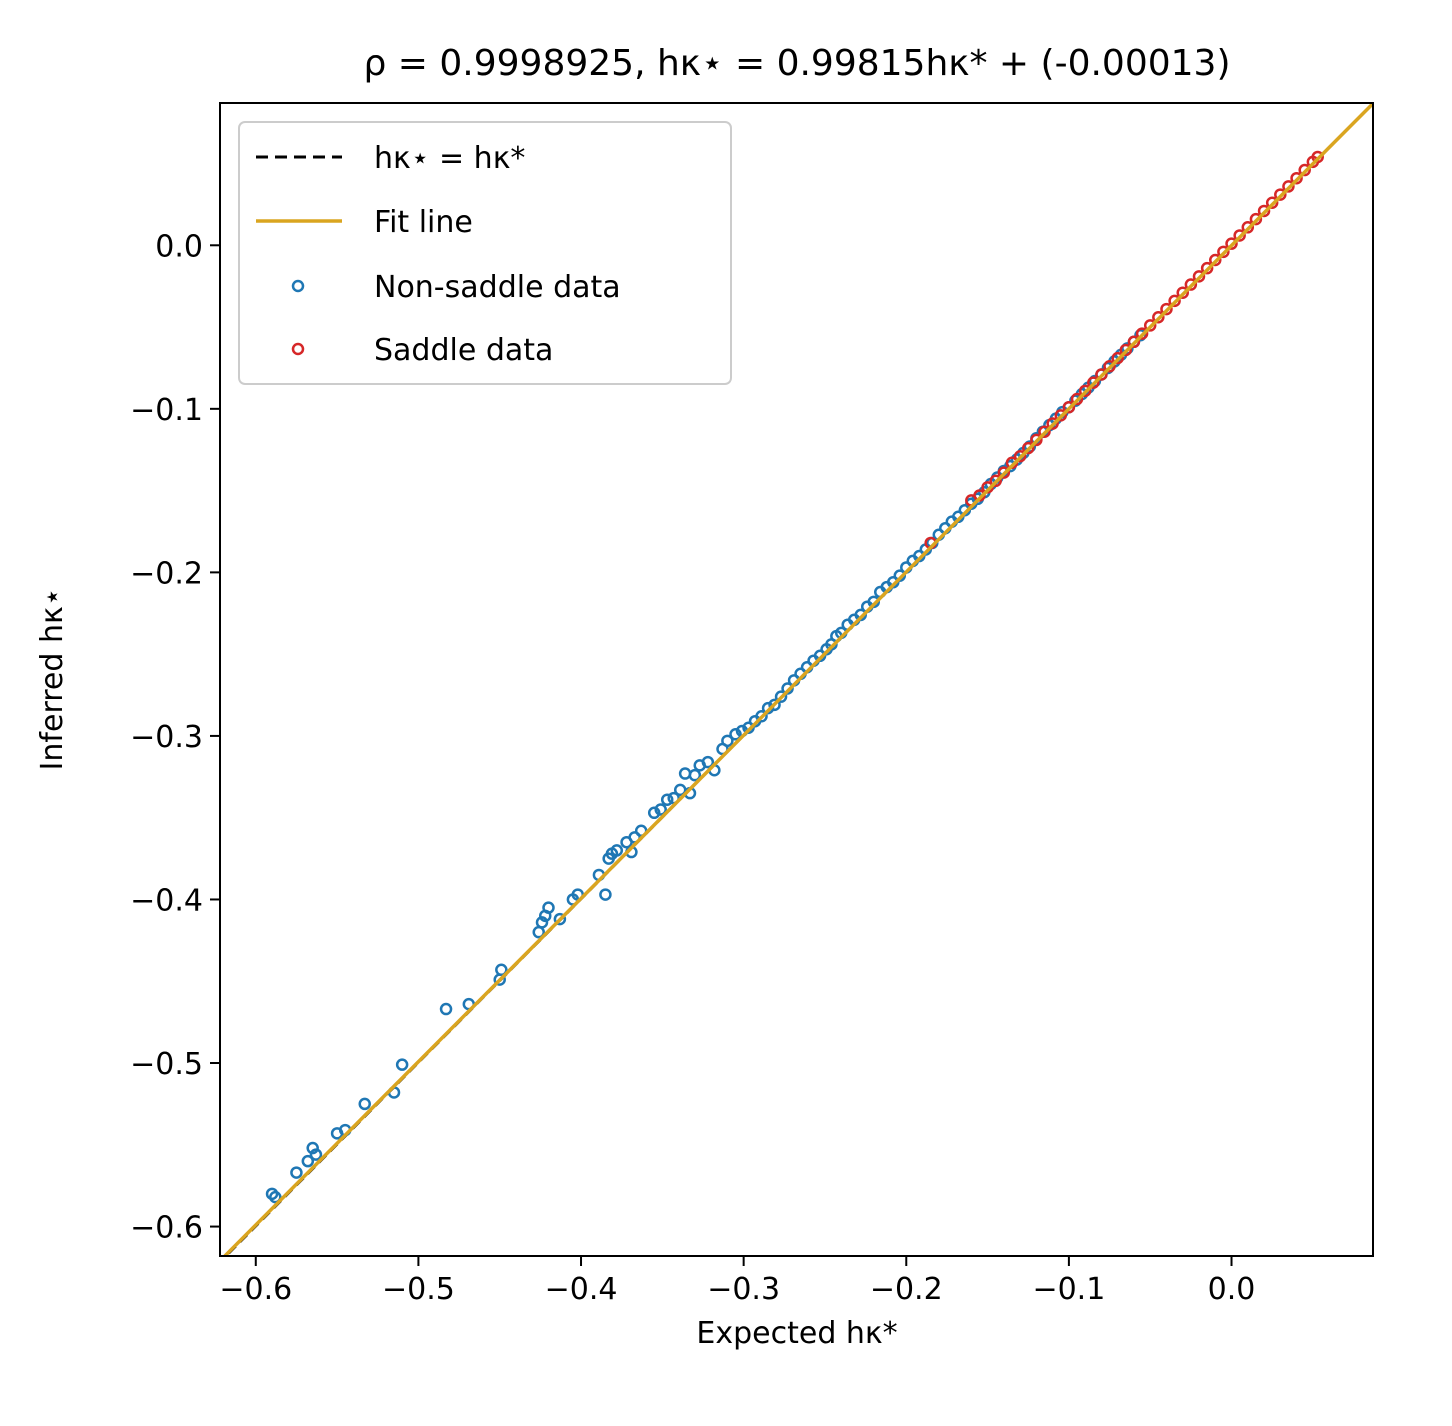 This screenshot has width=1452, height=1426. What do you see at coordinates (418, 1289) in the screenshot?
I see `x-tick-label: −0.5` at bounding box center [418, 1289].